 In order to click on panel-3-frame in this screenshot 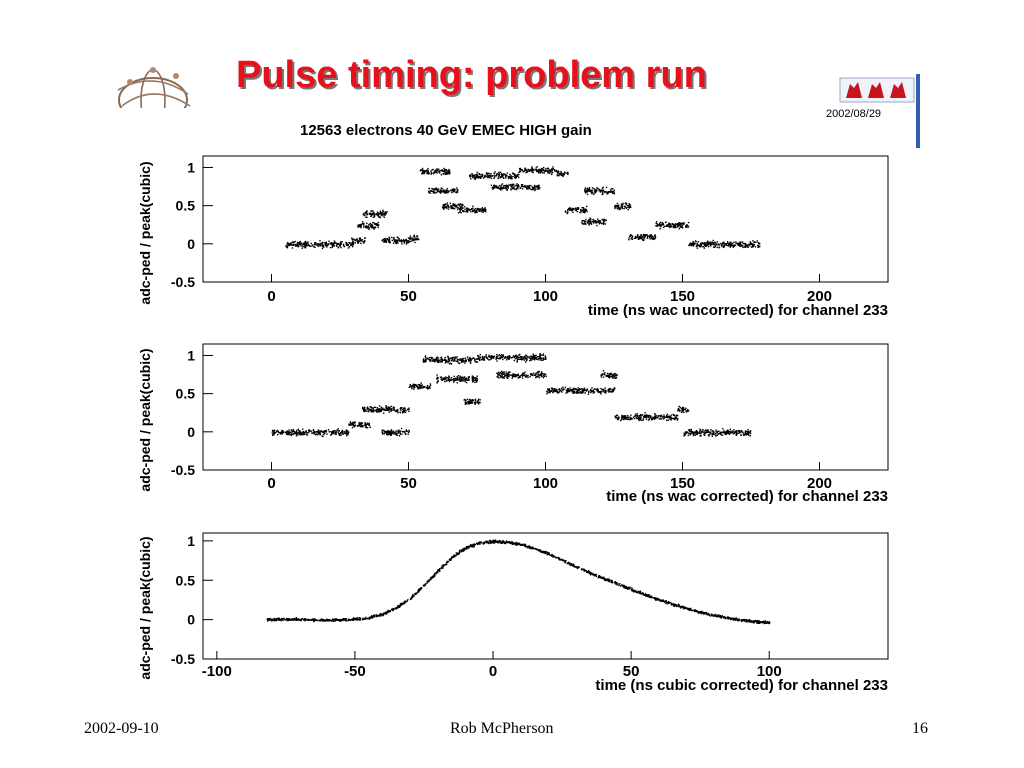, I will do `click(545, 596)`.